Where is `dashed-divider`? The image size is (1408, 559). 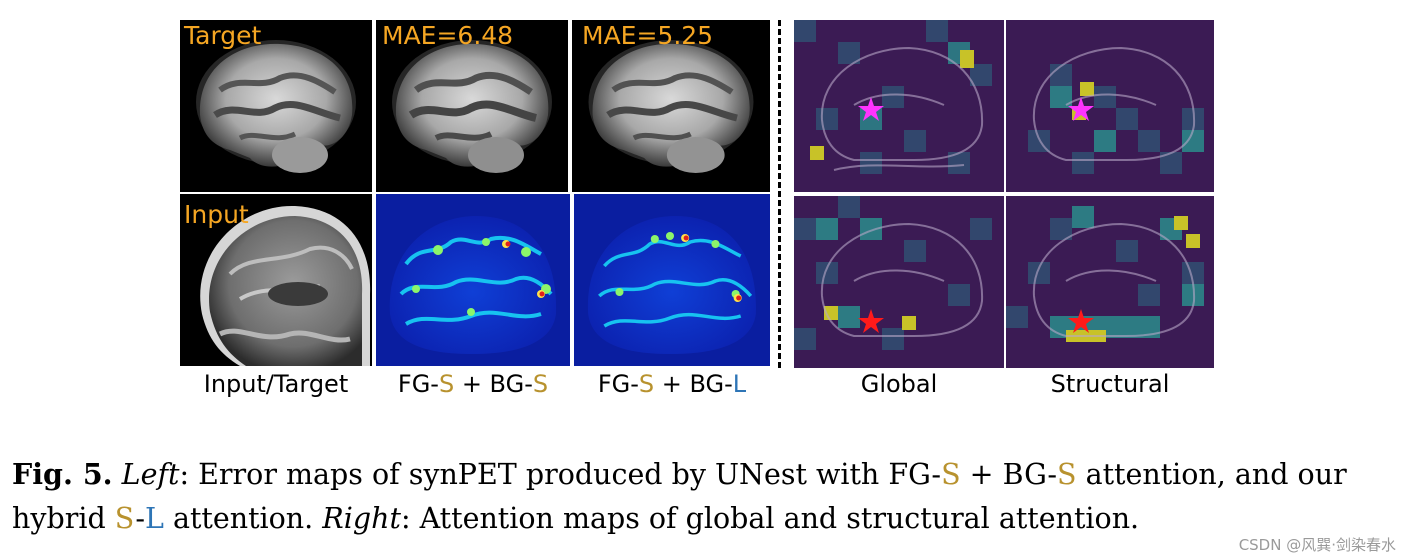
dashed-divider is located at coordinates (779, 194).